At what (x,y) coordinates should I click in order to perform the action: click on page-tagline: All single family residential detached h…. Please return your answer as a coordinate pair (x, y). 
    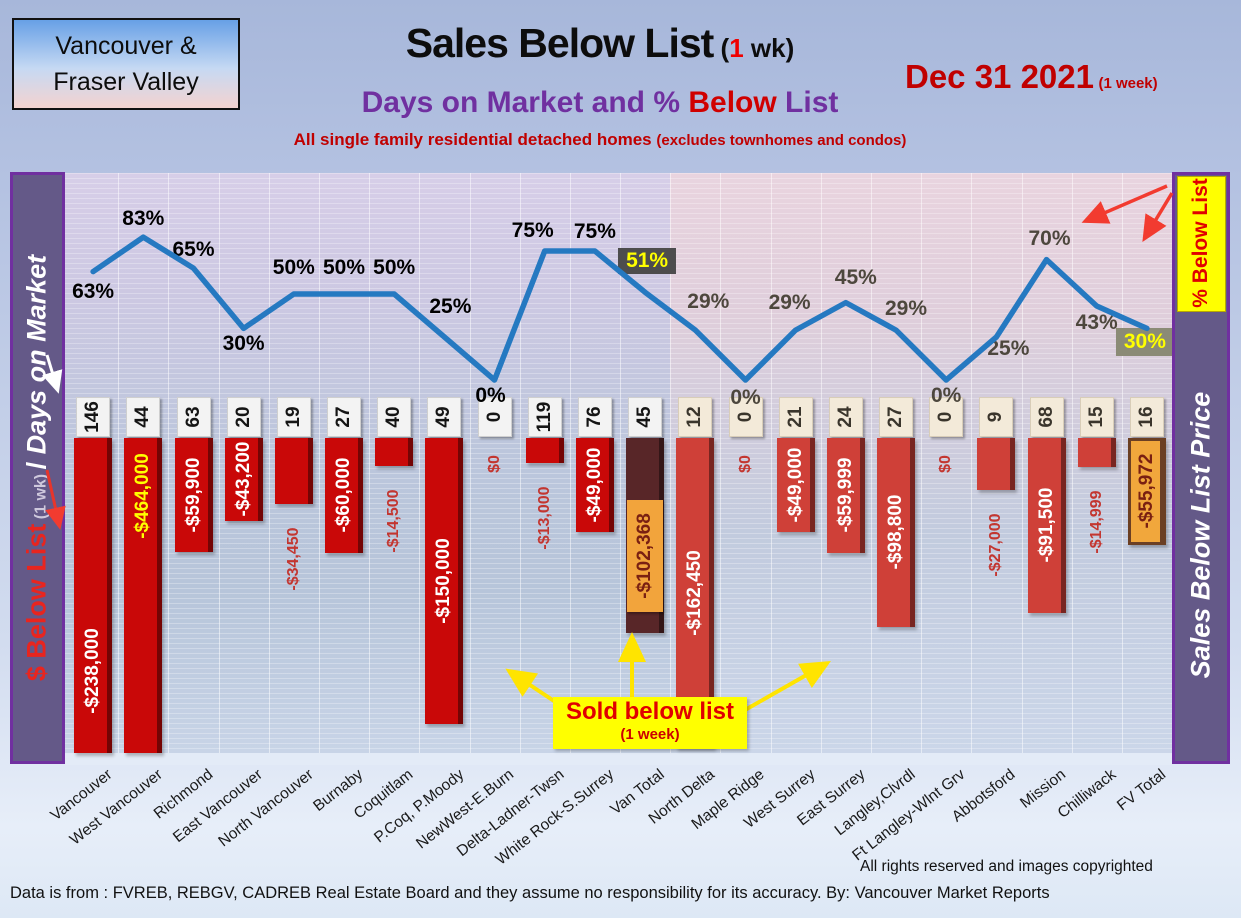
    Looking at the image, I should click on (600, 140).